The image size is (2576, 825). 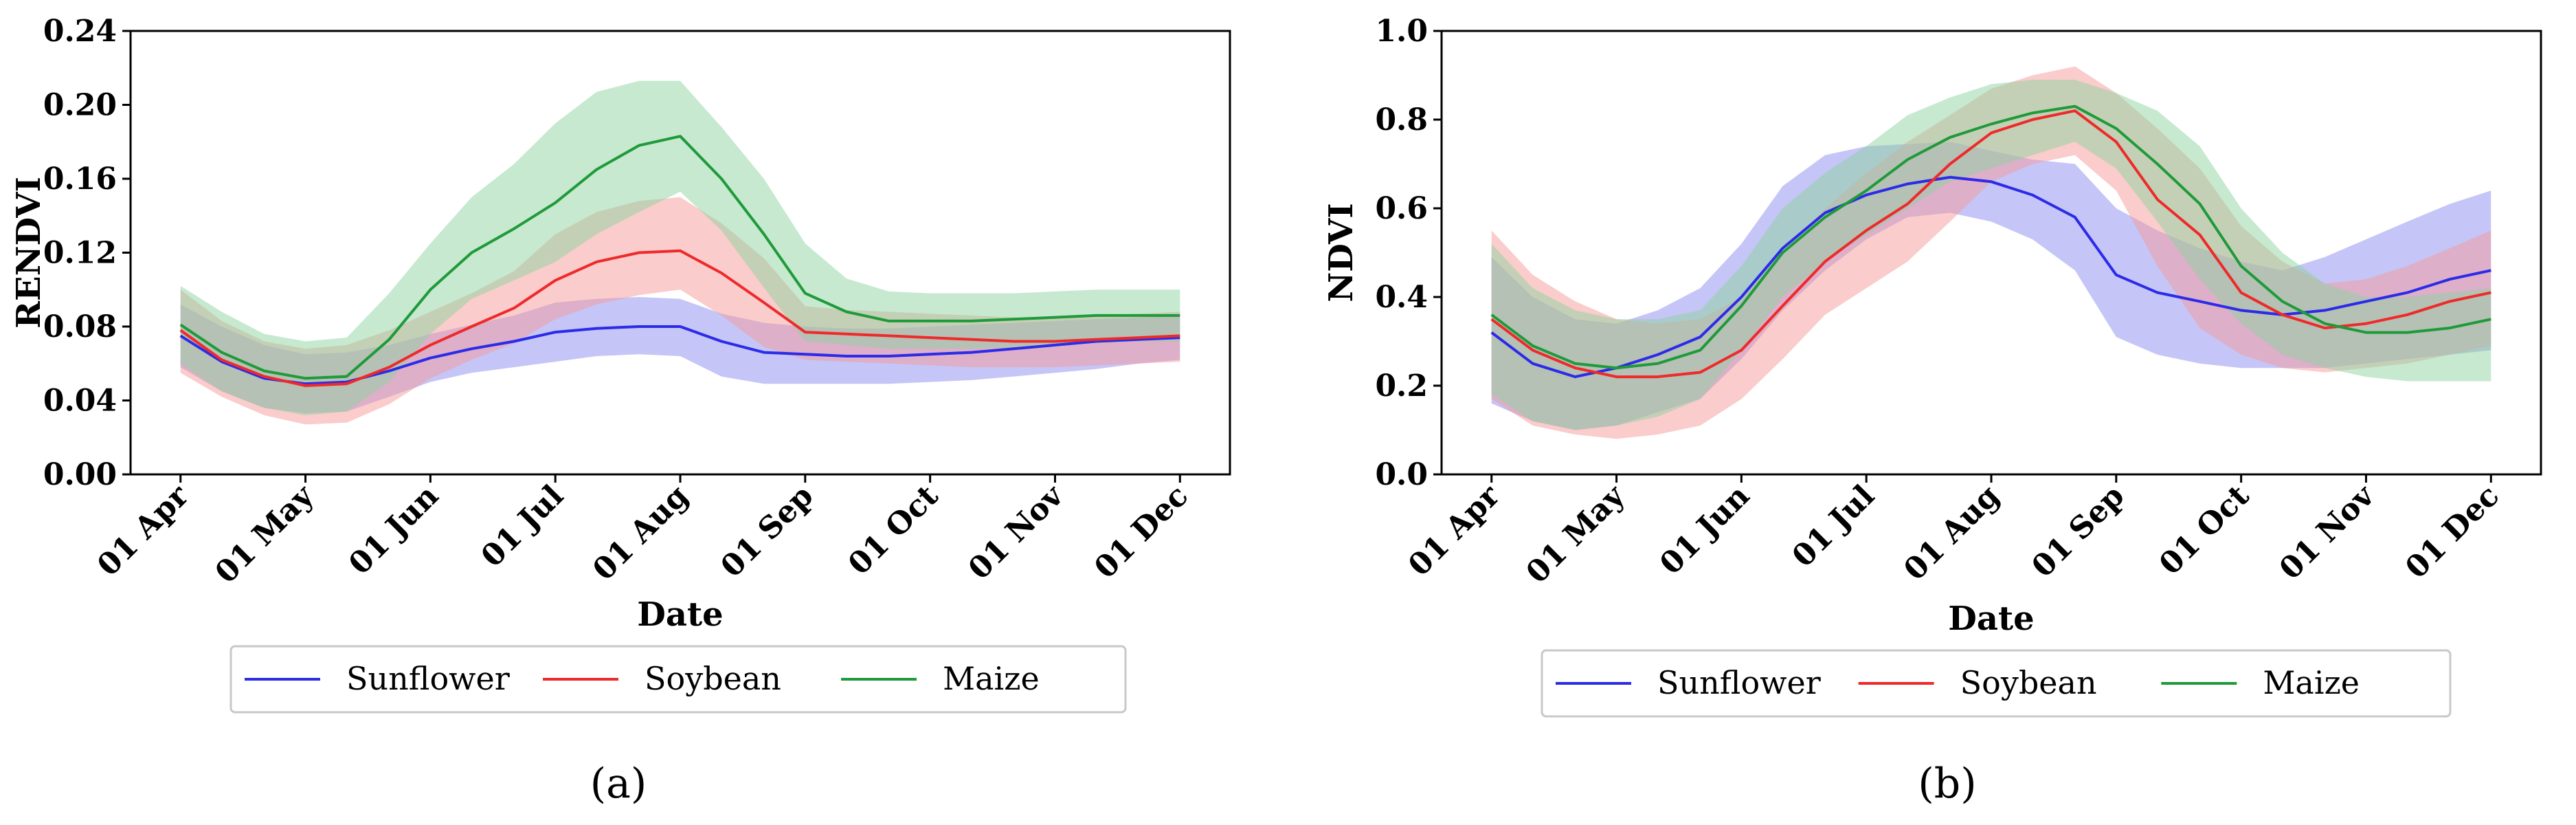 I want to click on y-tick-label: 0.4, so click(x=1401, y=297).